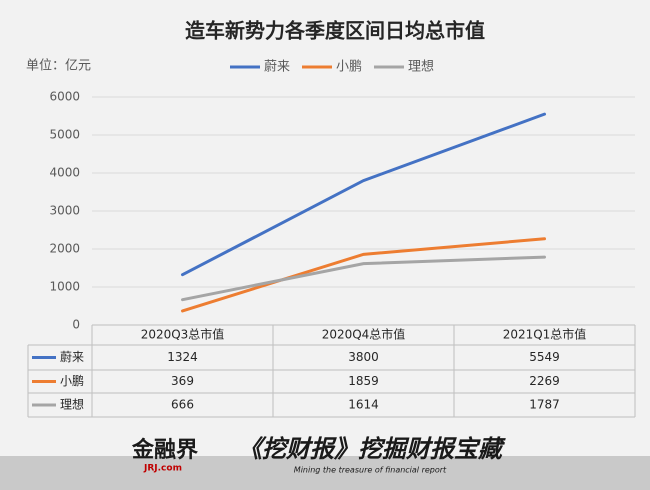 Image resolution: width=650 pixels, height=490 pixels. I want to click on unit-label: 单位：亿元, so click(58, 66).